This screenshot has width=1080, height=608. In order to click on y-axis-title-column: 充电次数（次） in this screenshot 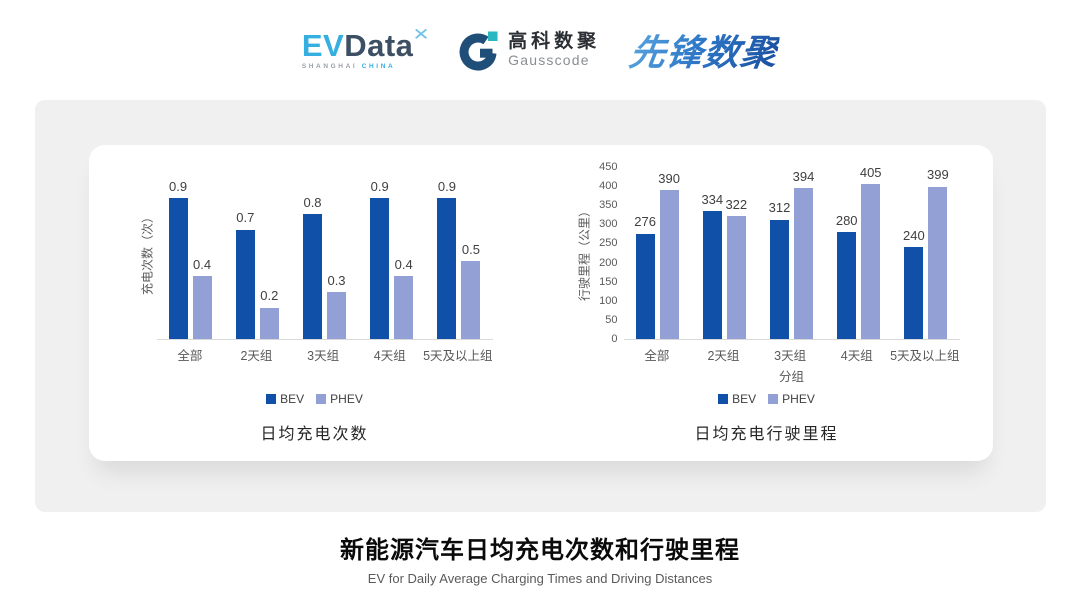, I will do `click(147, 253)`.